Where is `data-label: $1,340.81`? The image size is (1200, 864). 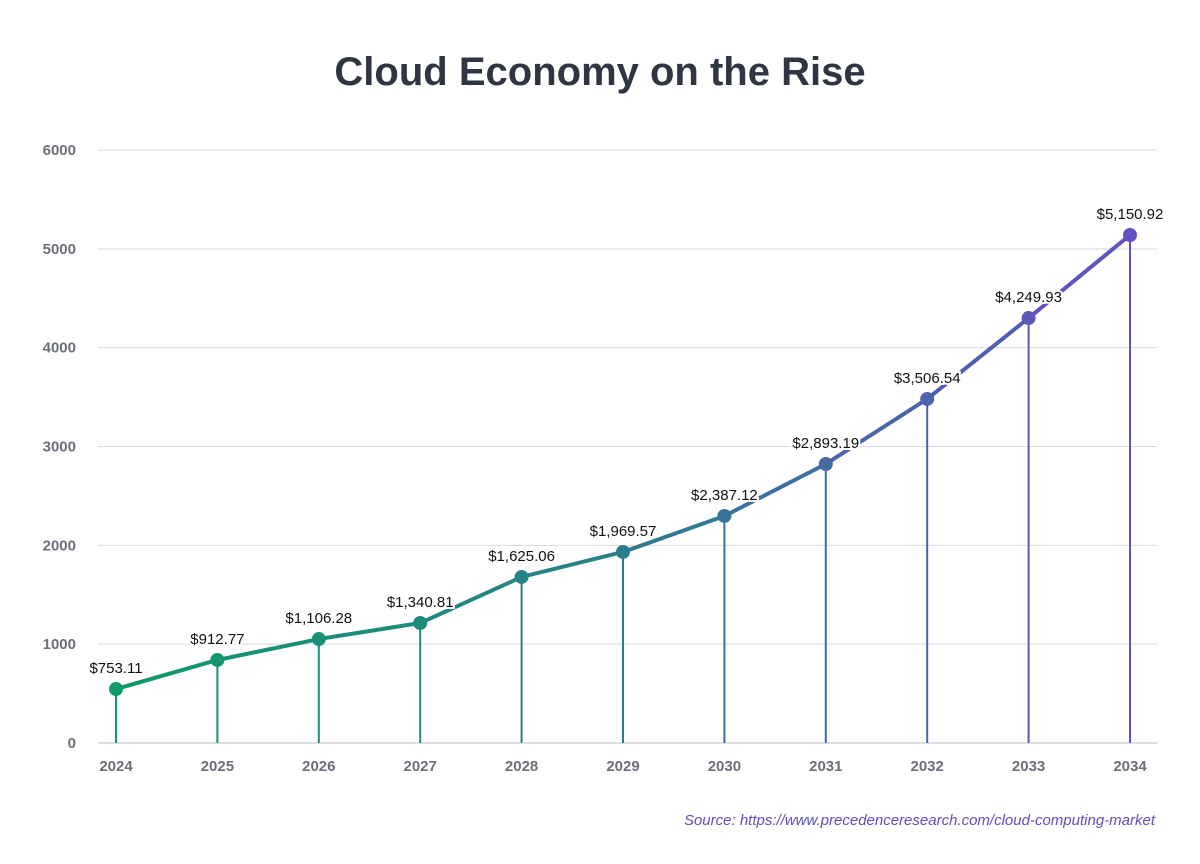 data-label: $1,340.81 is located at coordinates (420, 602).